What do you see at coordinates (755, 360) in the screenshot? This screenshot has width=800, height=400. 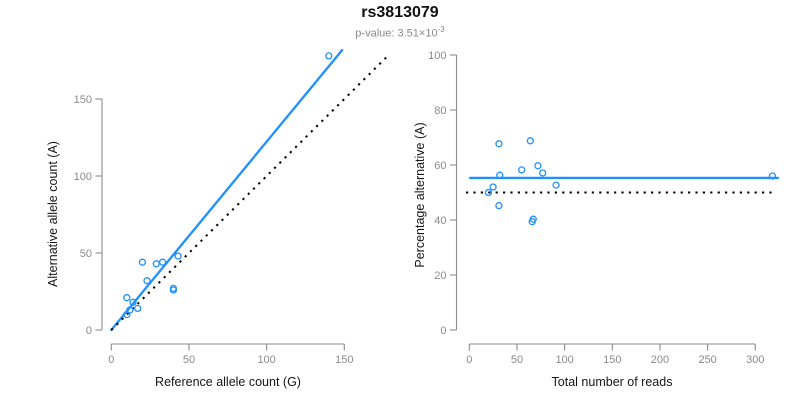 I see `x-tick-label: 300` at bounding box center [755, 360].